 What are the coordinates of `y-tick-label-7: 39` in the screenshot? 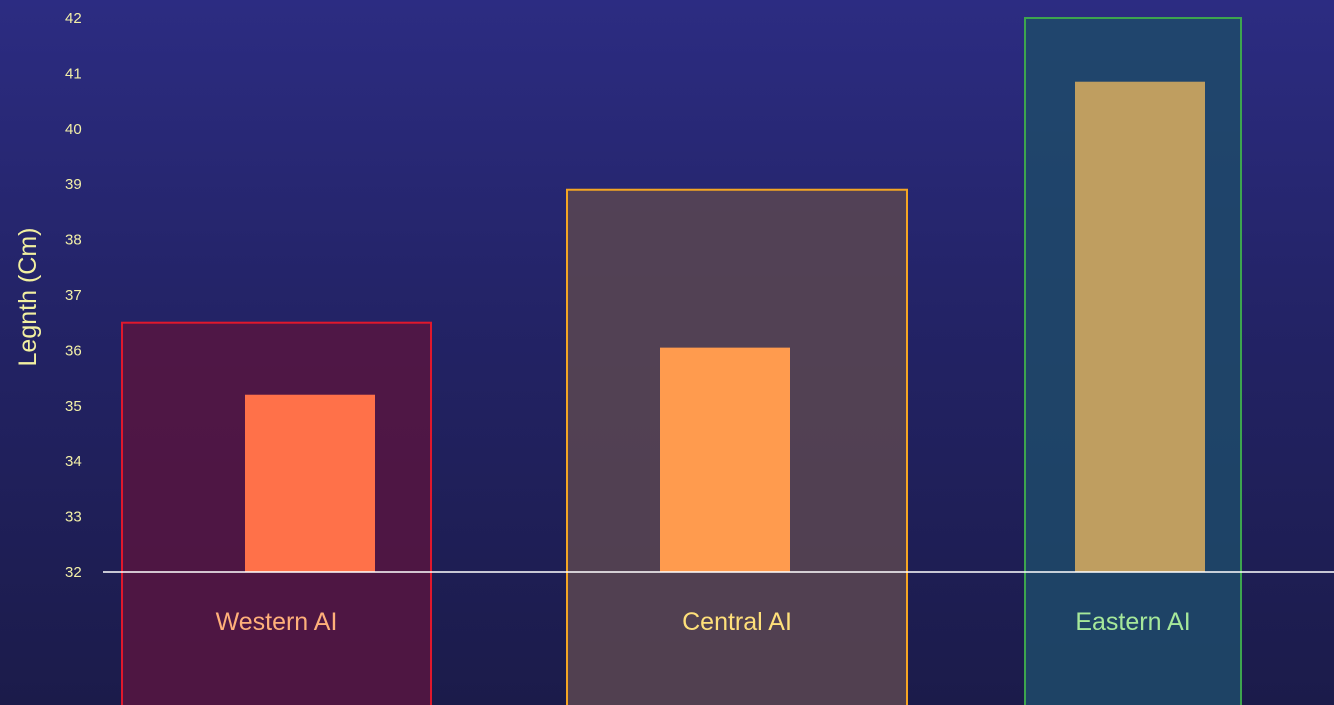 It's located at (73, 184).